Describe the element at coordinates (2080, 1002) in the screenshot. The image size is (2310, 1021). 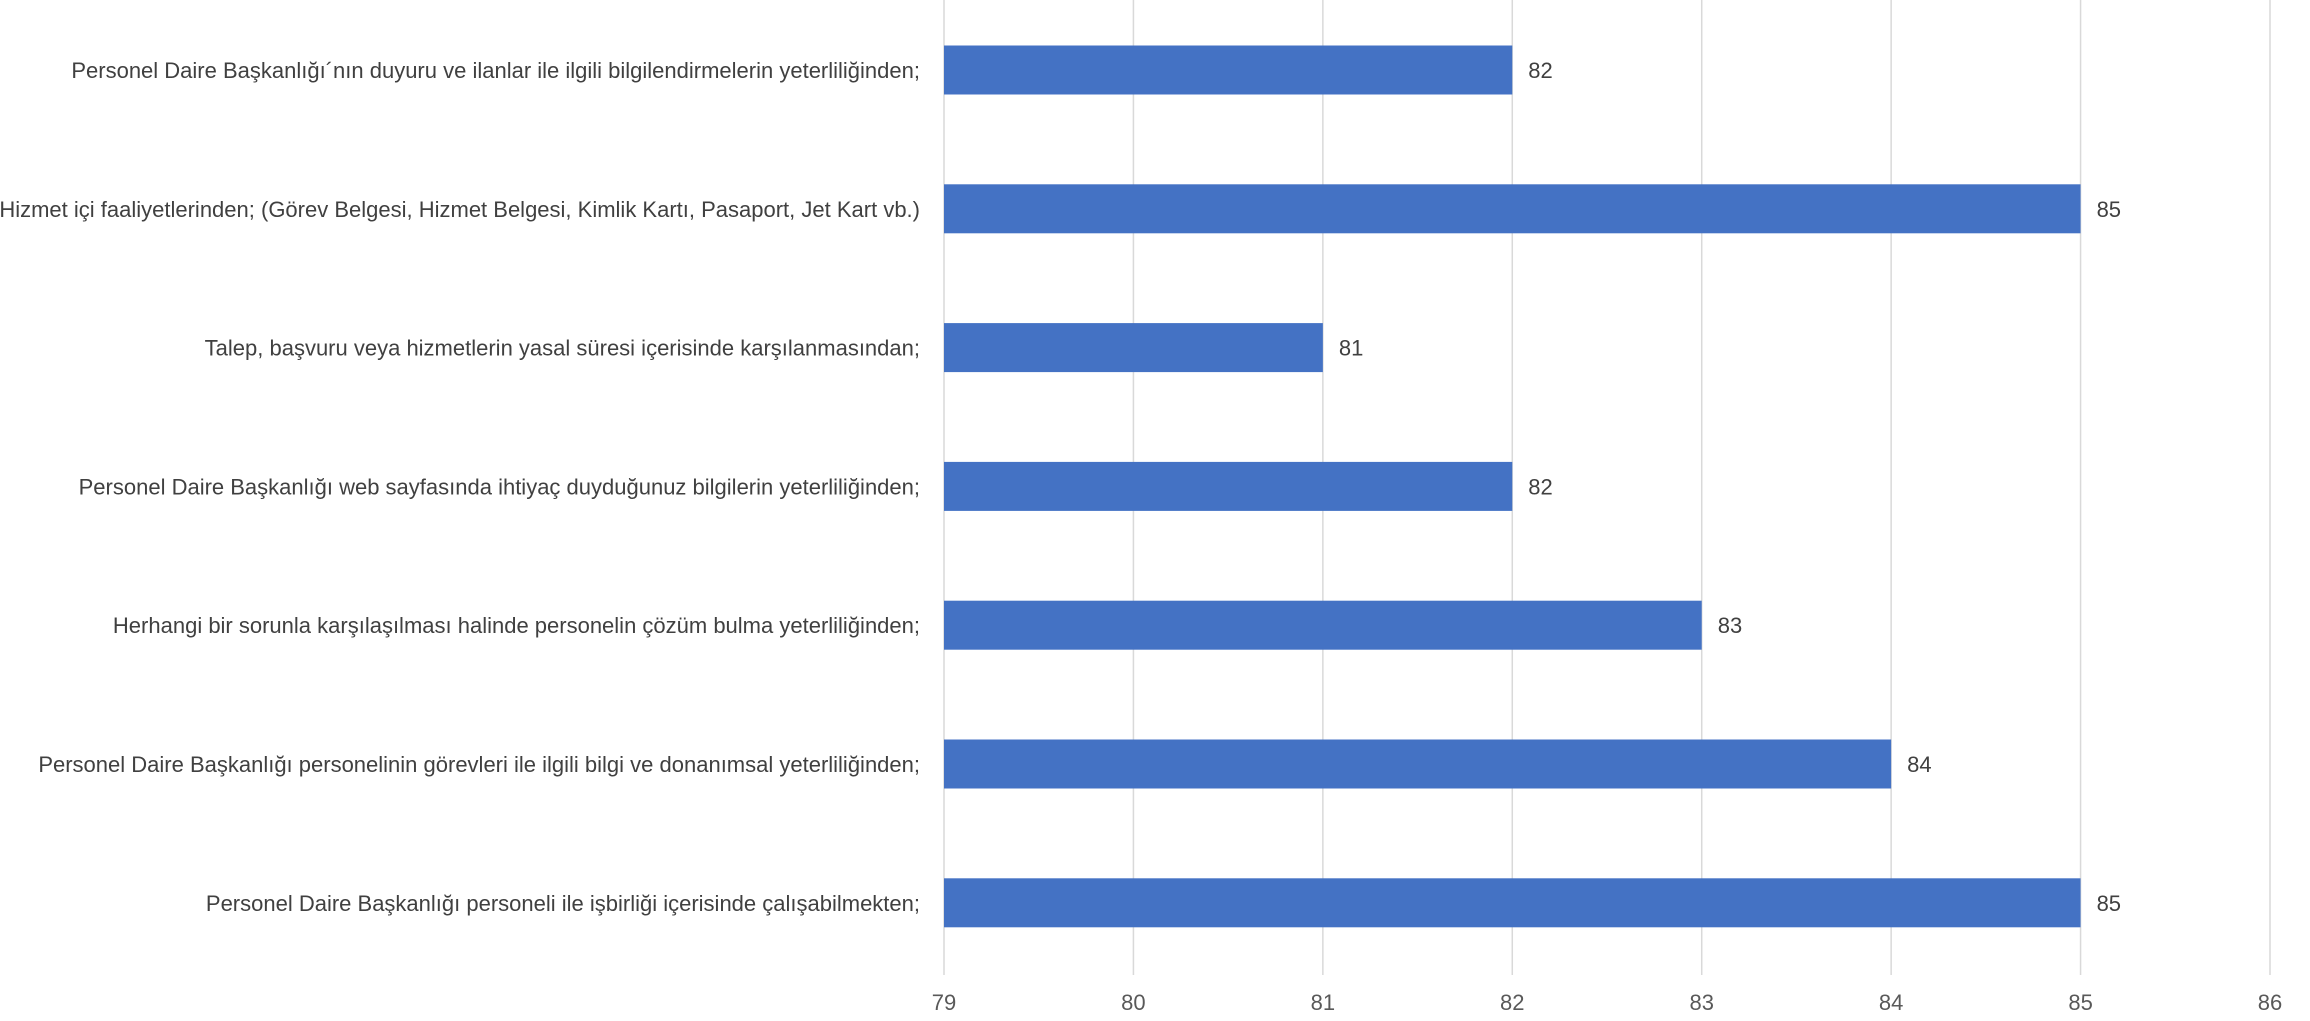
I see `x-tick-label: 85` at that location.